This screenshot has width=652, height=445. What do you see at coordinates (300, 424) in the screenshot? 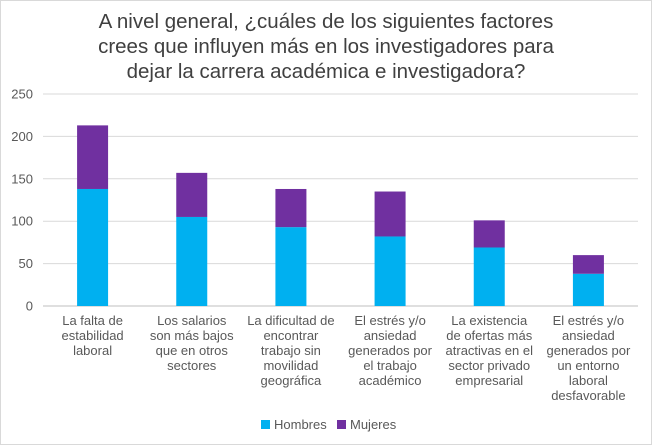
I see `legend-label-hombres: Hombres` at bounding box center [300, 424].